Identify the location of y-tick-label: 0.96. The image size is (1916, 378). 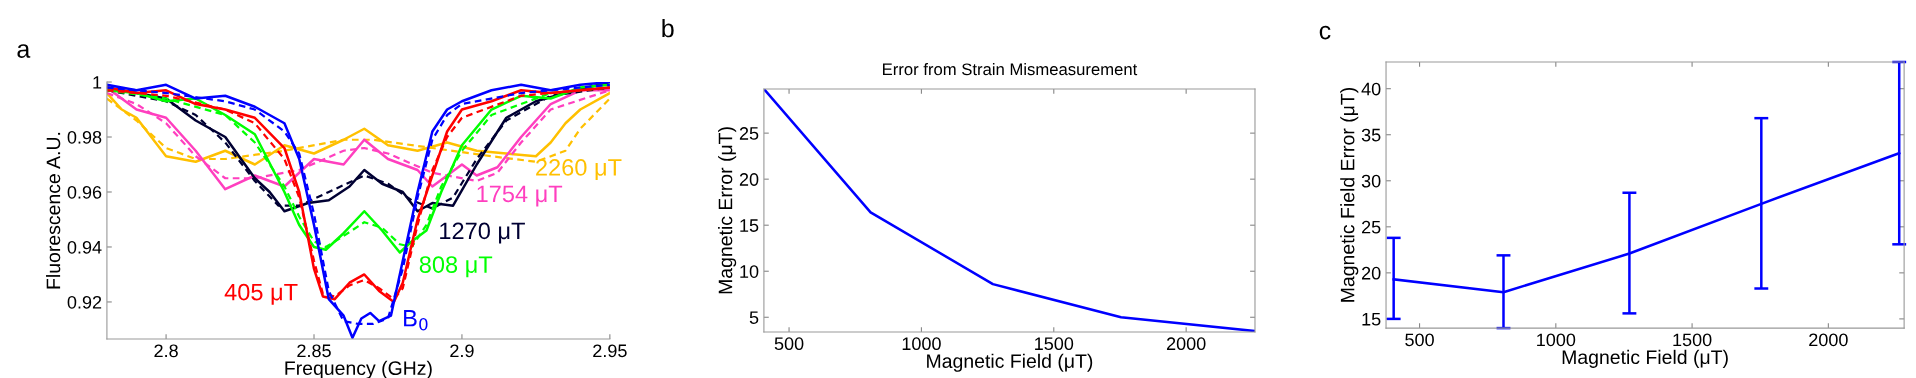
(84, 192).